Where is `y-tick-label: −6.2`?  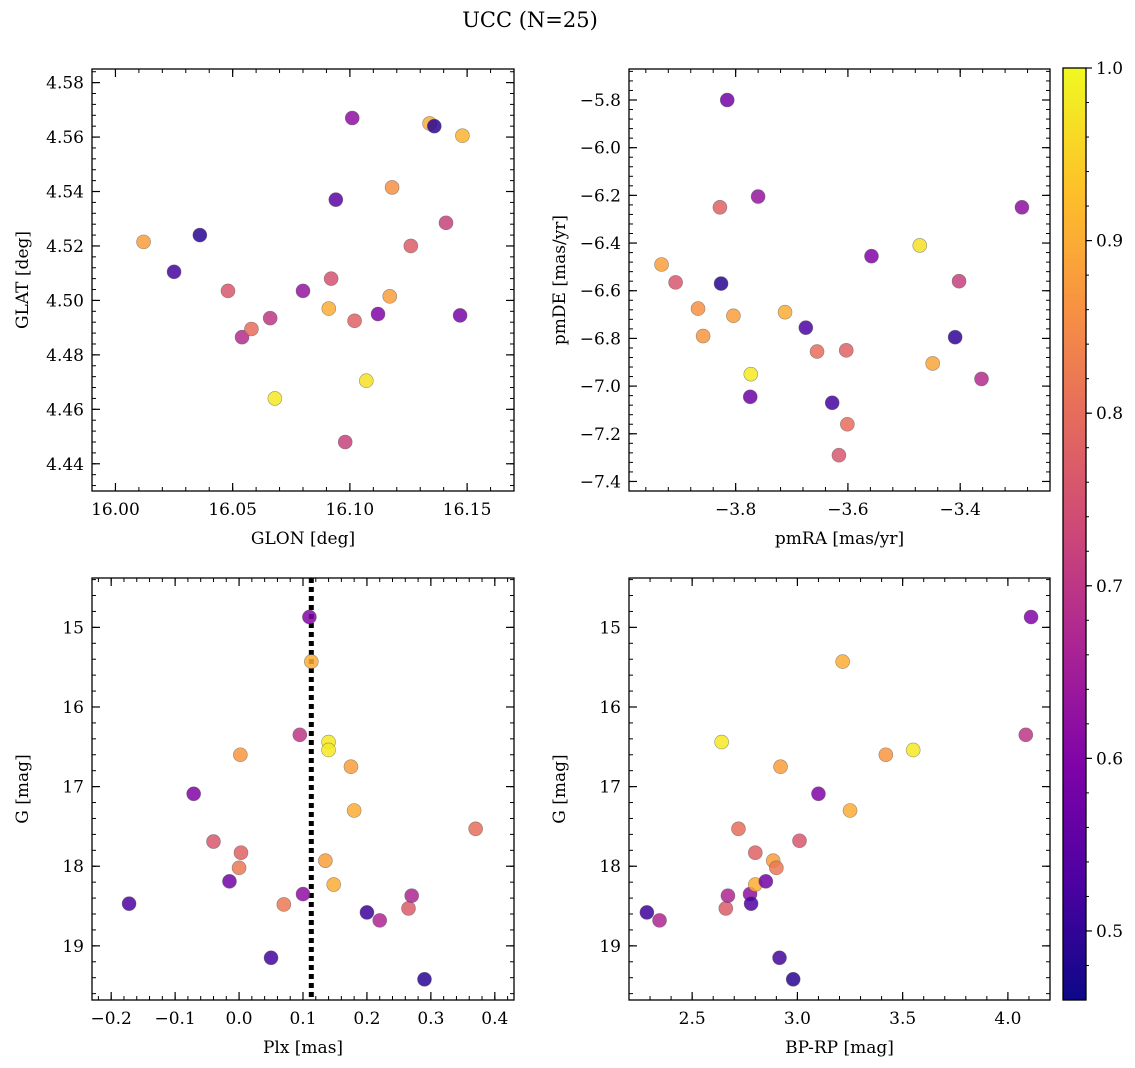 y-tick-label: −6.2 is located at coordinates (600, 196).